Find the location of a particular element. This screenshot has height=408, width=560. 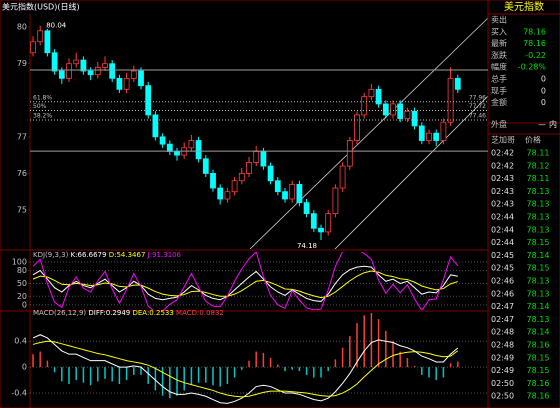

legend-title: KDJ(9,3,3) is located at coordinates (51, 255).